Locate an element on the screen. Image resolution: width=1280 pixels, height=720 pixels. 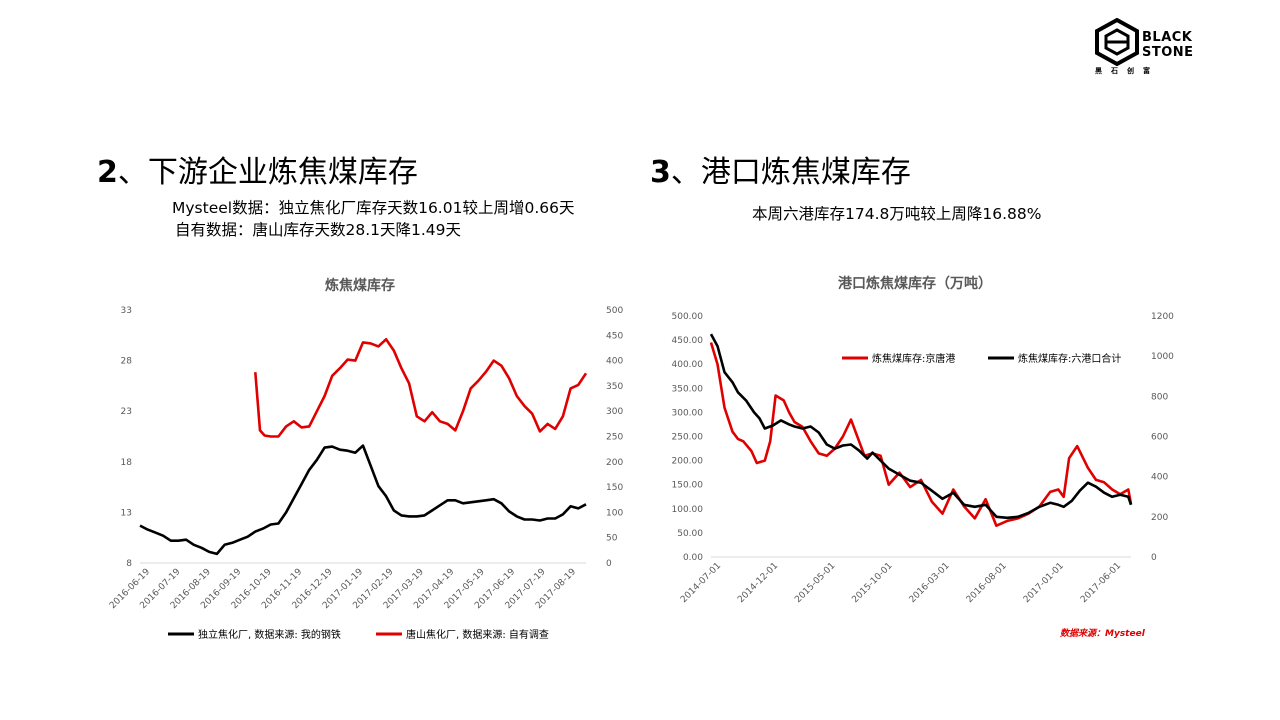
chart1-left-tick-label: 28 is located at coordinates (127, 362).